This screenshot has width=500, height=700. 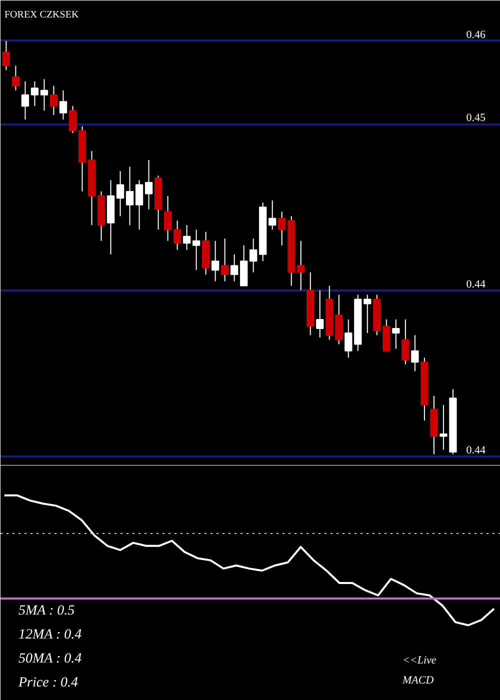 What do you see at coordinates (419, 660) in the screenshot?
I see `text: <<Live` at bounding box center [419, 660].